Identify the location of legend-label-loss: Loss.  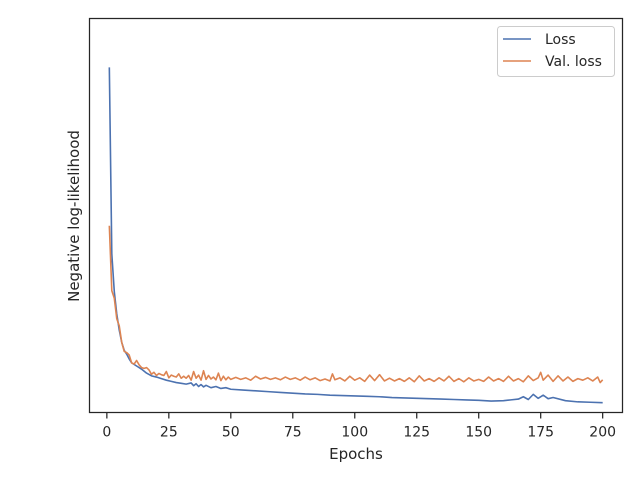
(560, 40).